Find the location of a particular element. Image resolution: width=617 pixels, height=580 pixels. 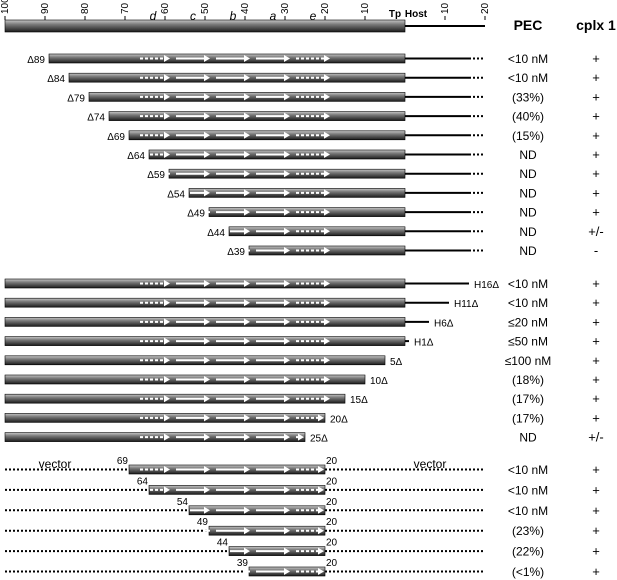

construct-bar is located at coordinates (175, 398).